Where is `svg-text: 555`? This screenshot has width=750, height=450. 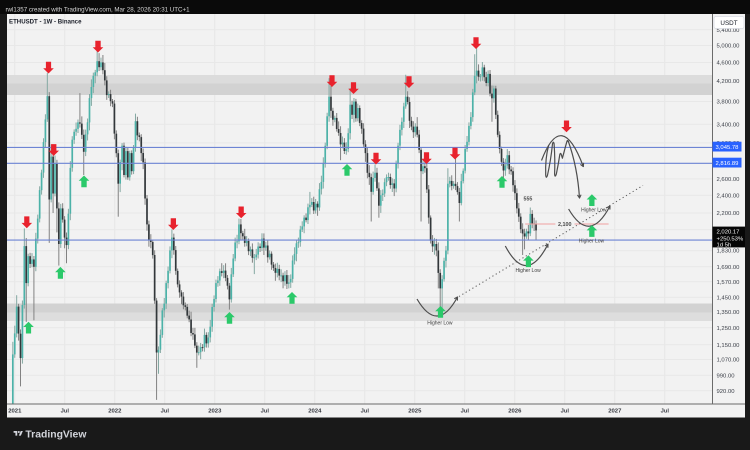
svg-text: 555 is located at coordinates (528, 199).